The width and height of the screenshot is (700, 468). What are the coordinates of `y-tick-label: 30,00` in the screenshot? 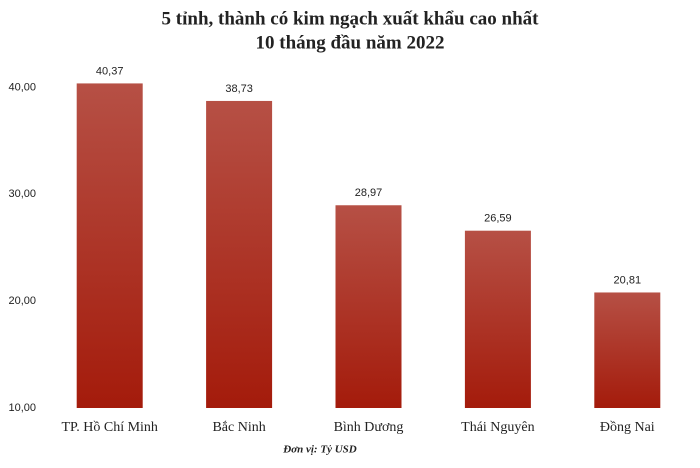 It's located at (22, 194).